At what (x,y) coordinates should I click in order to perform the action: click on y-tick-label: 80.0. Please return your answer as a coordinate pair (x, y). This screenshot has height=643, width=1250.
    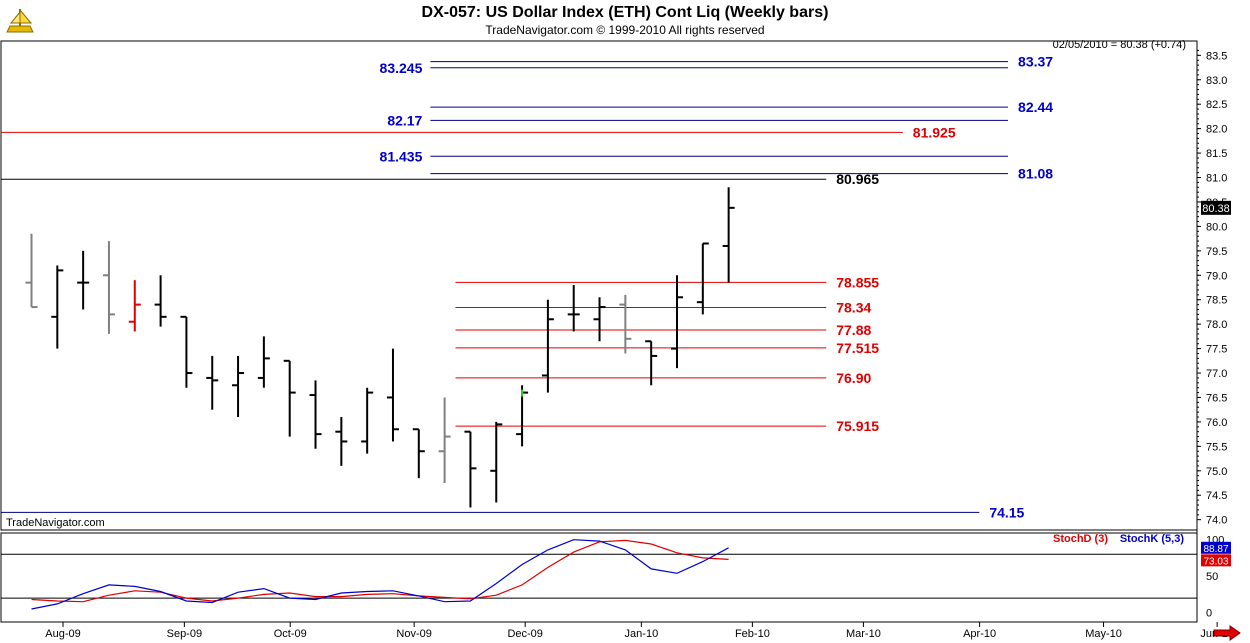
    Looking at the image, I should click on (1216, 227).